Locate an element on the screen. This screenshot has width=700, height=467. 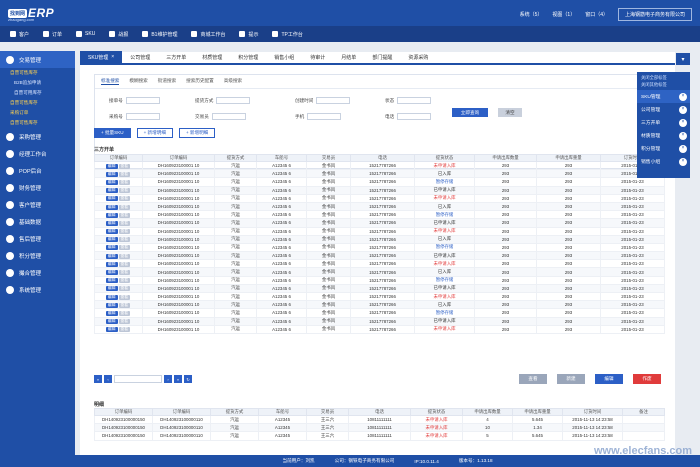
menu-order: 订单 is located at coordinates (52, 34).